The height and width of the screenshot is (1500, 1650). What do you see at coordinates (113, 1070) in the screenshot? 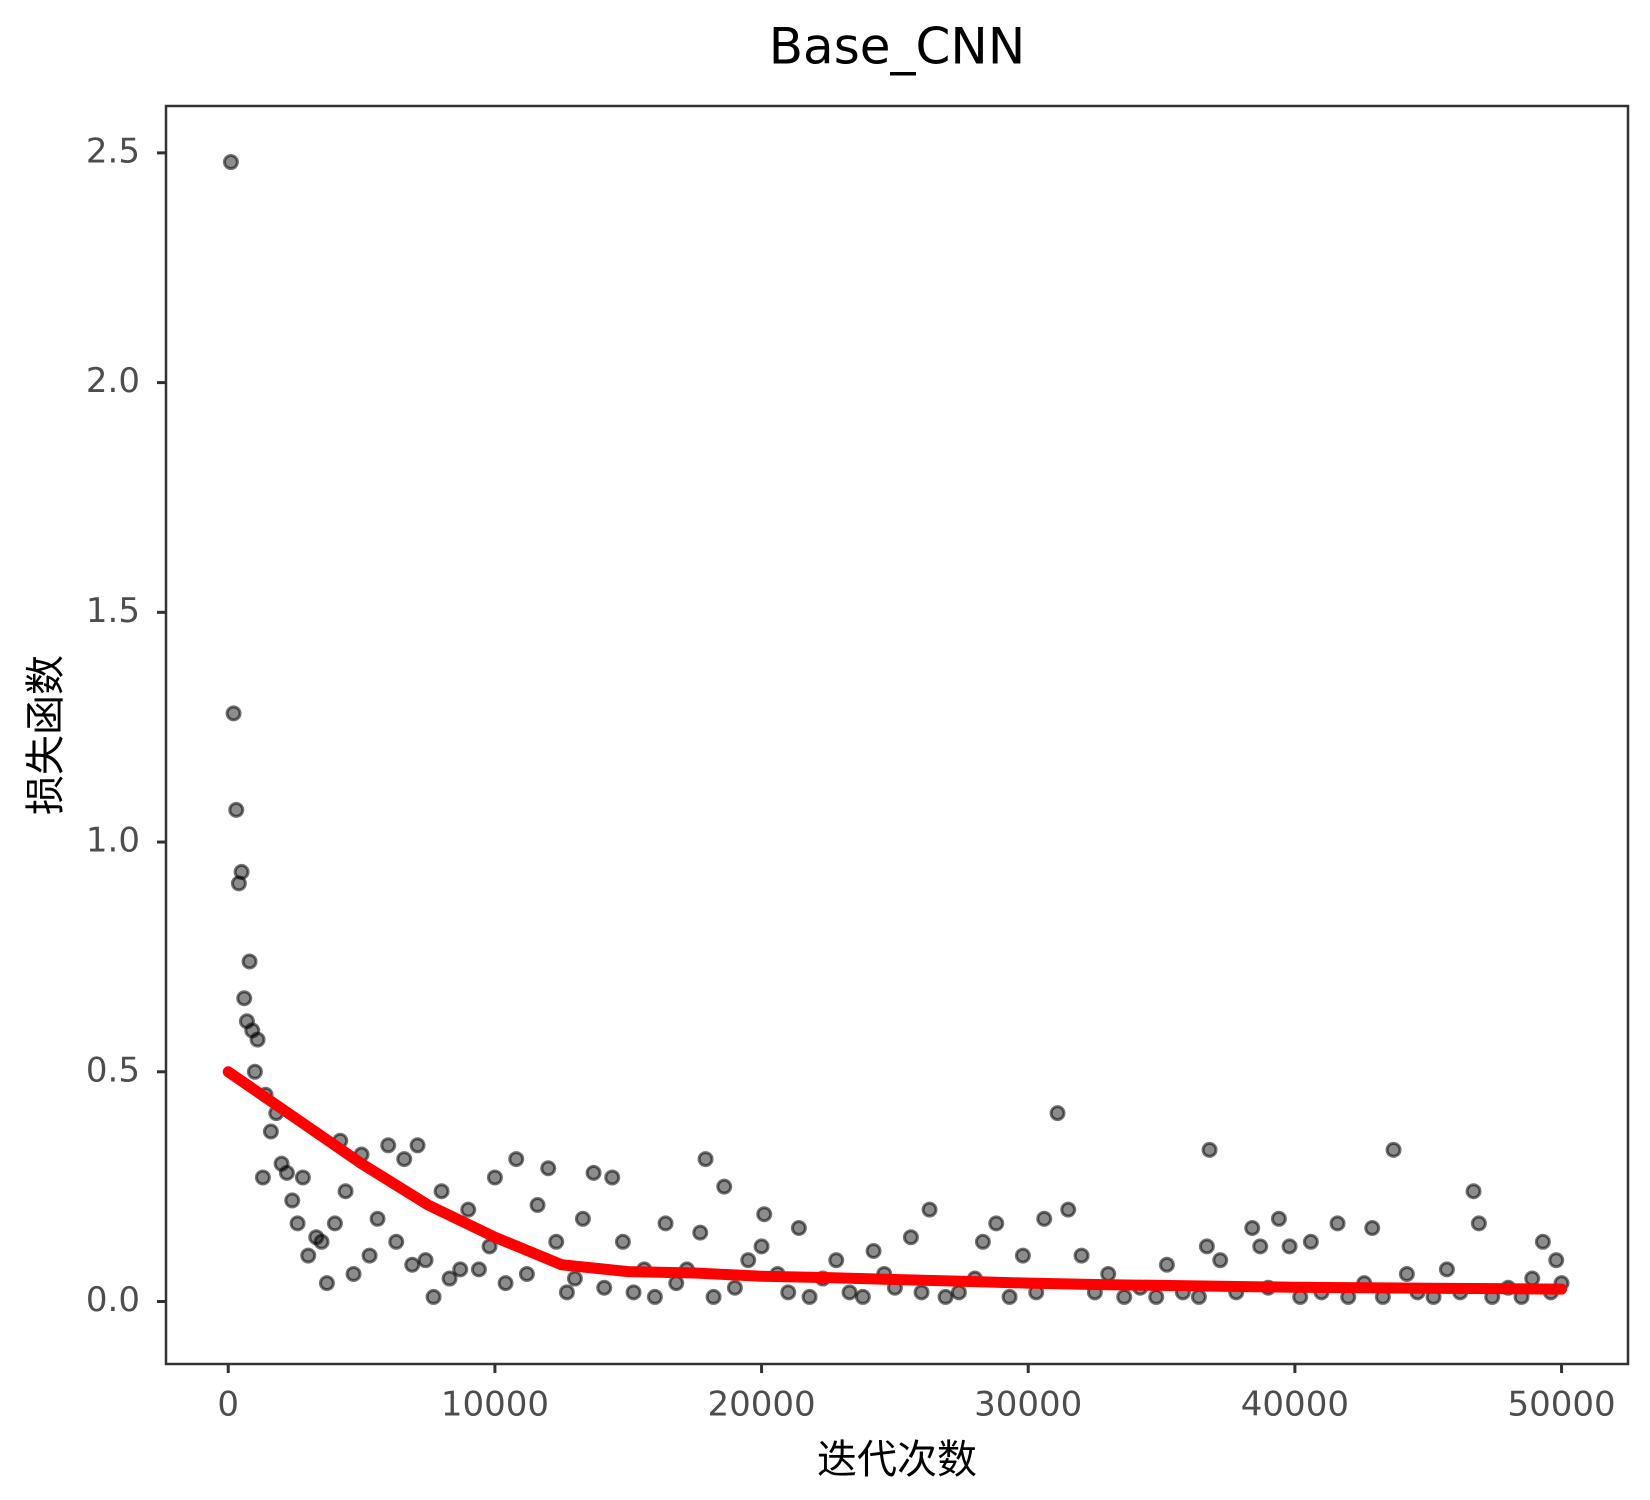
I see `y-tick-label: 0.5` at bounding box center [113, 1070].